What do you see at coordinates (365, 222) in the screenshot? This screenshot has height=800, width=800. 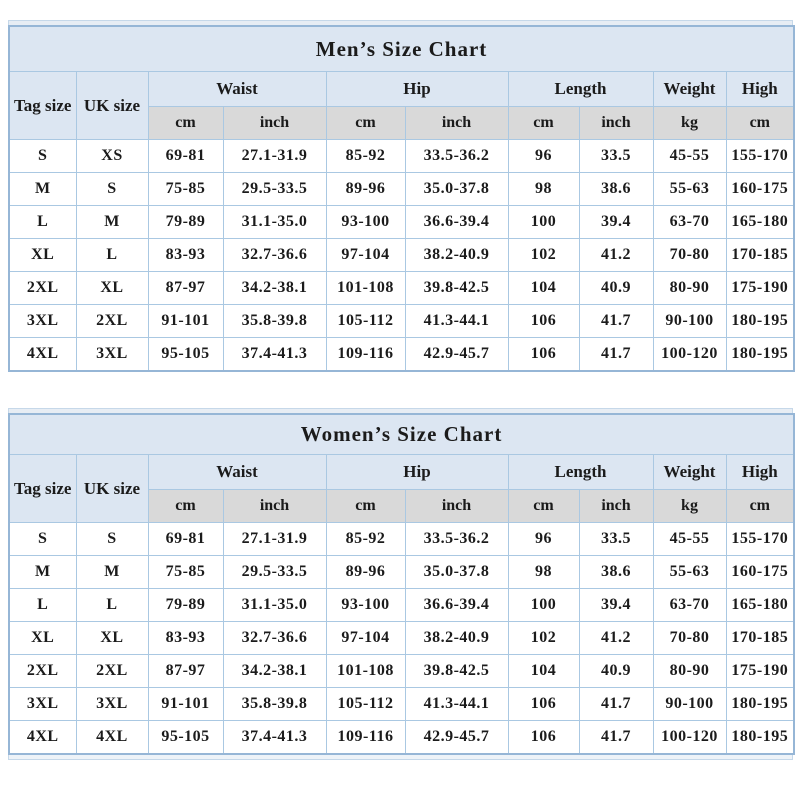 I see `size-cell: 93-100` at bounding box center [365, 222].